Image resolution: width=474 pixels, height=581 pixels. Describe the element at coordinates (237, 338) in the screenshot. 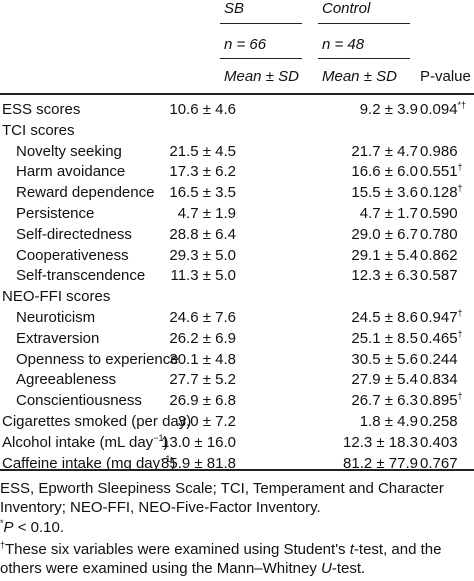

I see `table-row: Extraversion 26.2 ± 6.9 25.1 ± 8.5 0.465†` at that location.